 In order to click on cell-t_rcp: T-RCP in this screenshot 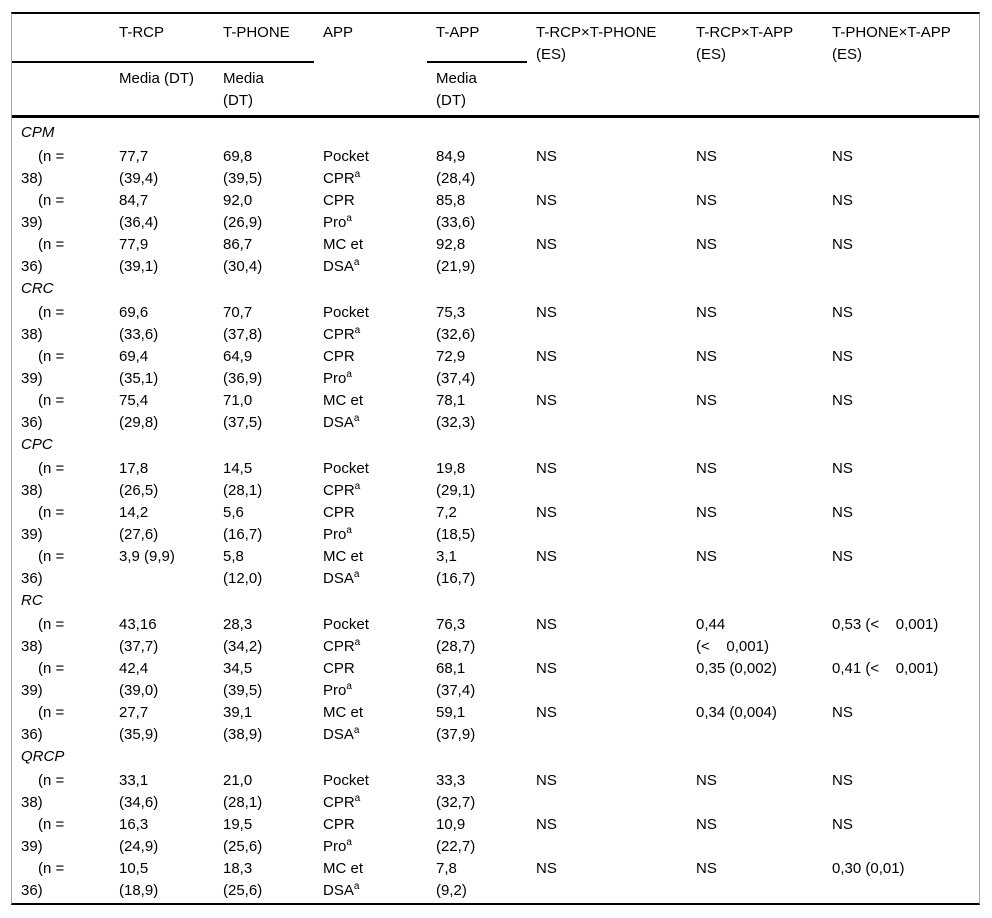, I will do `click(141, 32)`.